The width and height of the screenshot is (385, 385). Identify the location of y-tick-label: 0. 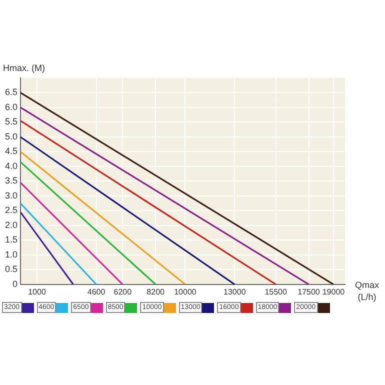
(15, 283).